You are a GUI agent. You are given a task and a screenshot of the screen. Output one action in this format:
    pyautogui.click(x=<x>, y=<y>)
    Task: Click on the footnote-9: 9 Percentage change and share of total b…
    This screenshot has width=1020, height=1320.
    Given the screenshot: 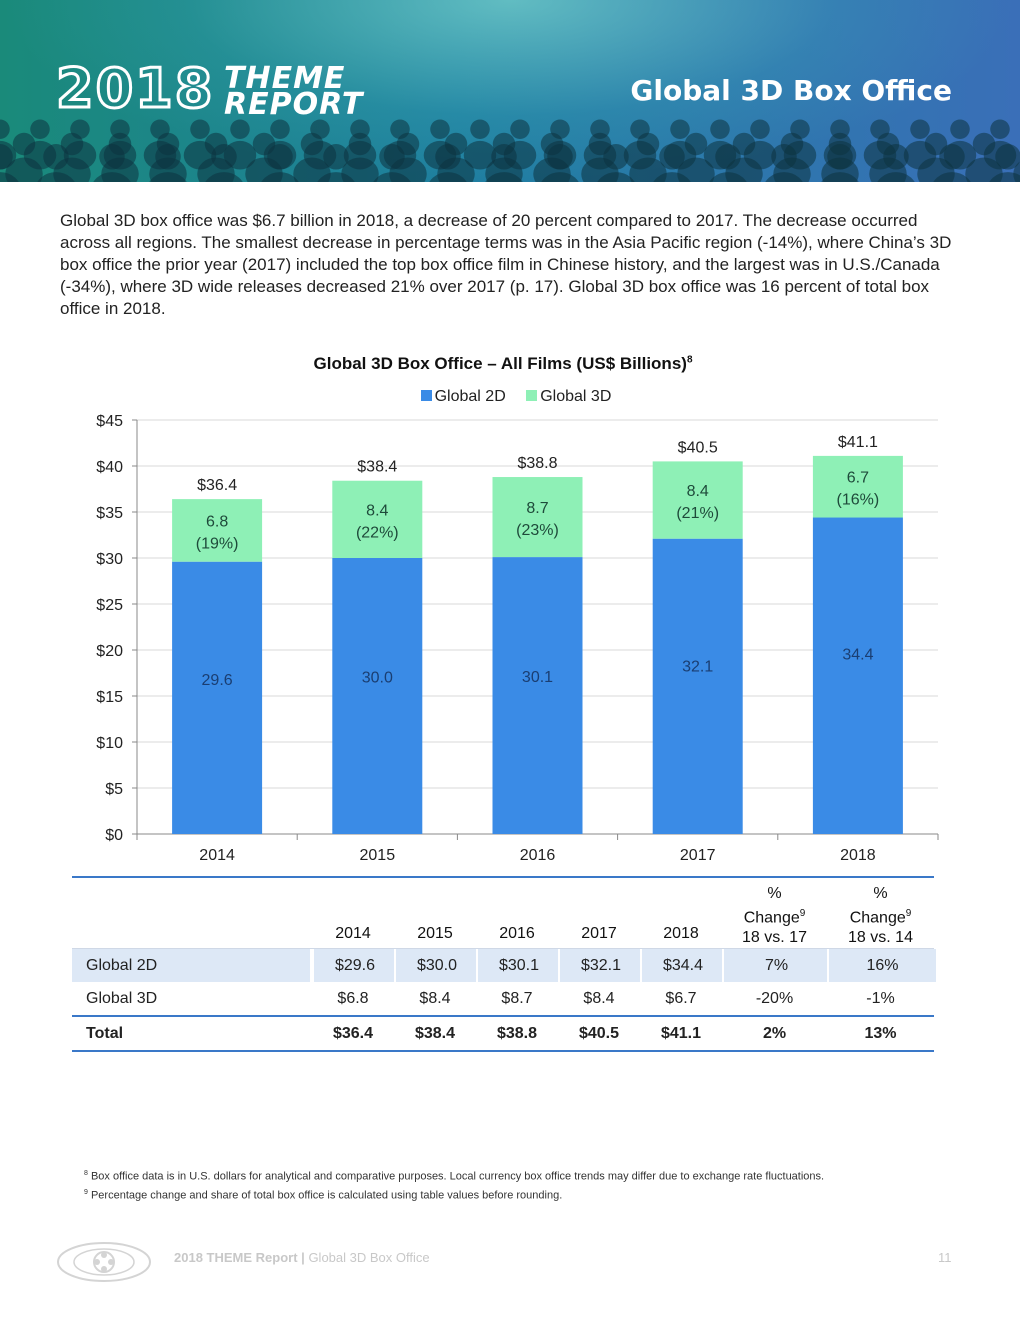 What is the action you would take?
    pyautogui.click(x=454, y=1194)
    